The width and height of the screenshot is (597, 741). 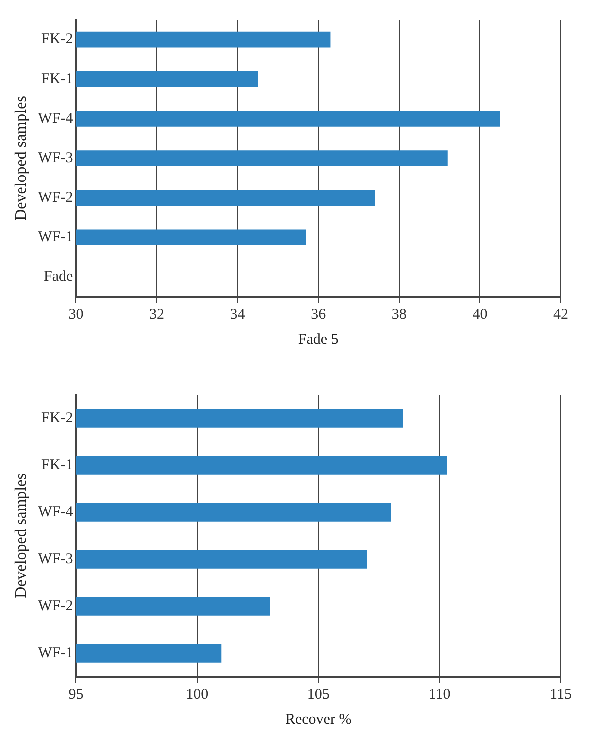 I want to click on x-tick-label: 34, so click(x=238, y=314).